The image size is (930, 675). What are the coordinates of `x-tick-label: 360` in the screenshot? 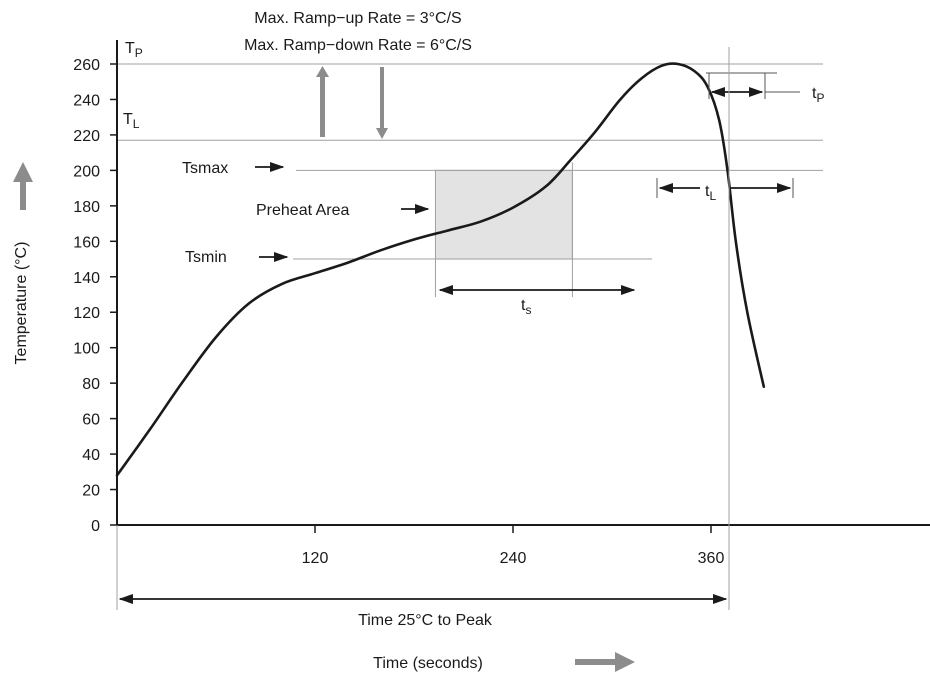 It's located at (711, 558).